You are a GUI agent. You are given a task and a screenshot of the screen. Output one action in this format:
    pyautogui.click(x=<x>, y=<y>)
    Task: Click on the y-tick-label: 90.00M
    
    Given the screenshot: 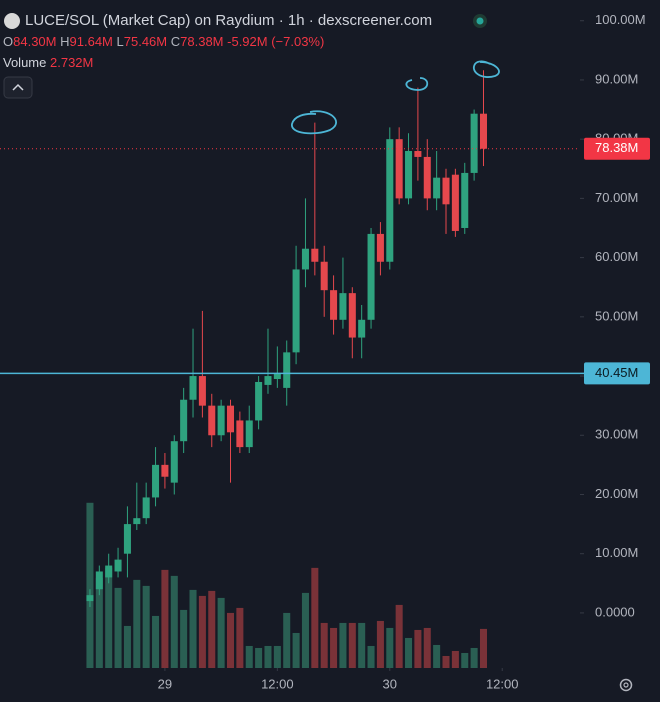 What is the action you would take?
    pyautogui.click(x=616, y=78)
    